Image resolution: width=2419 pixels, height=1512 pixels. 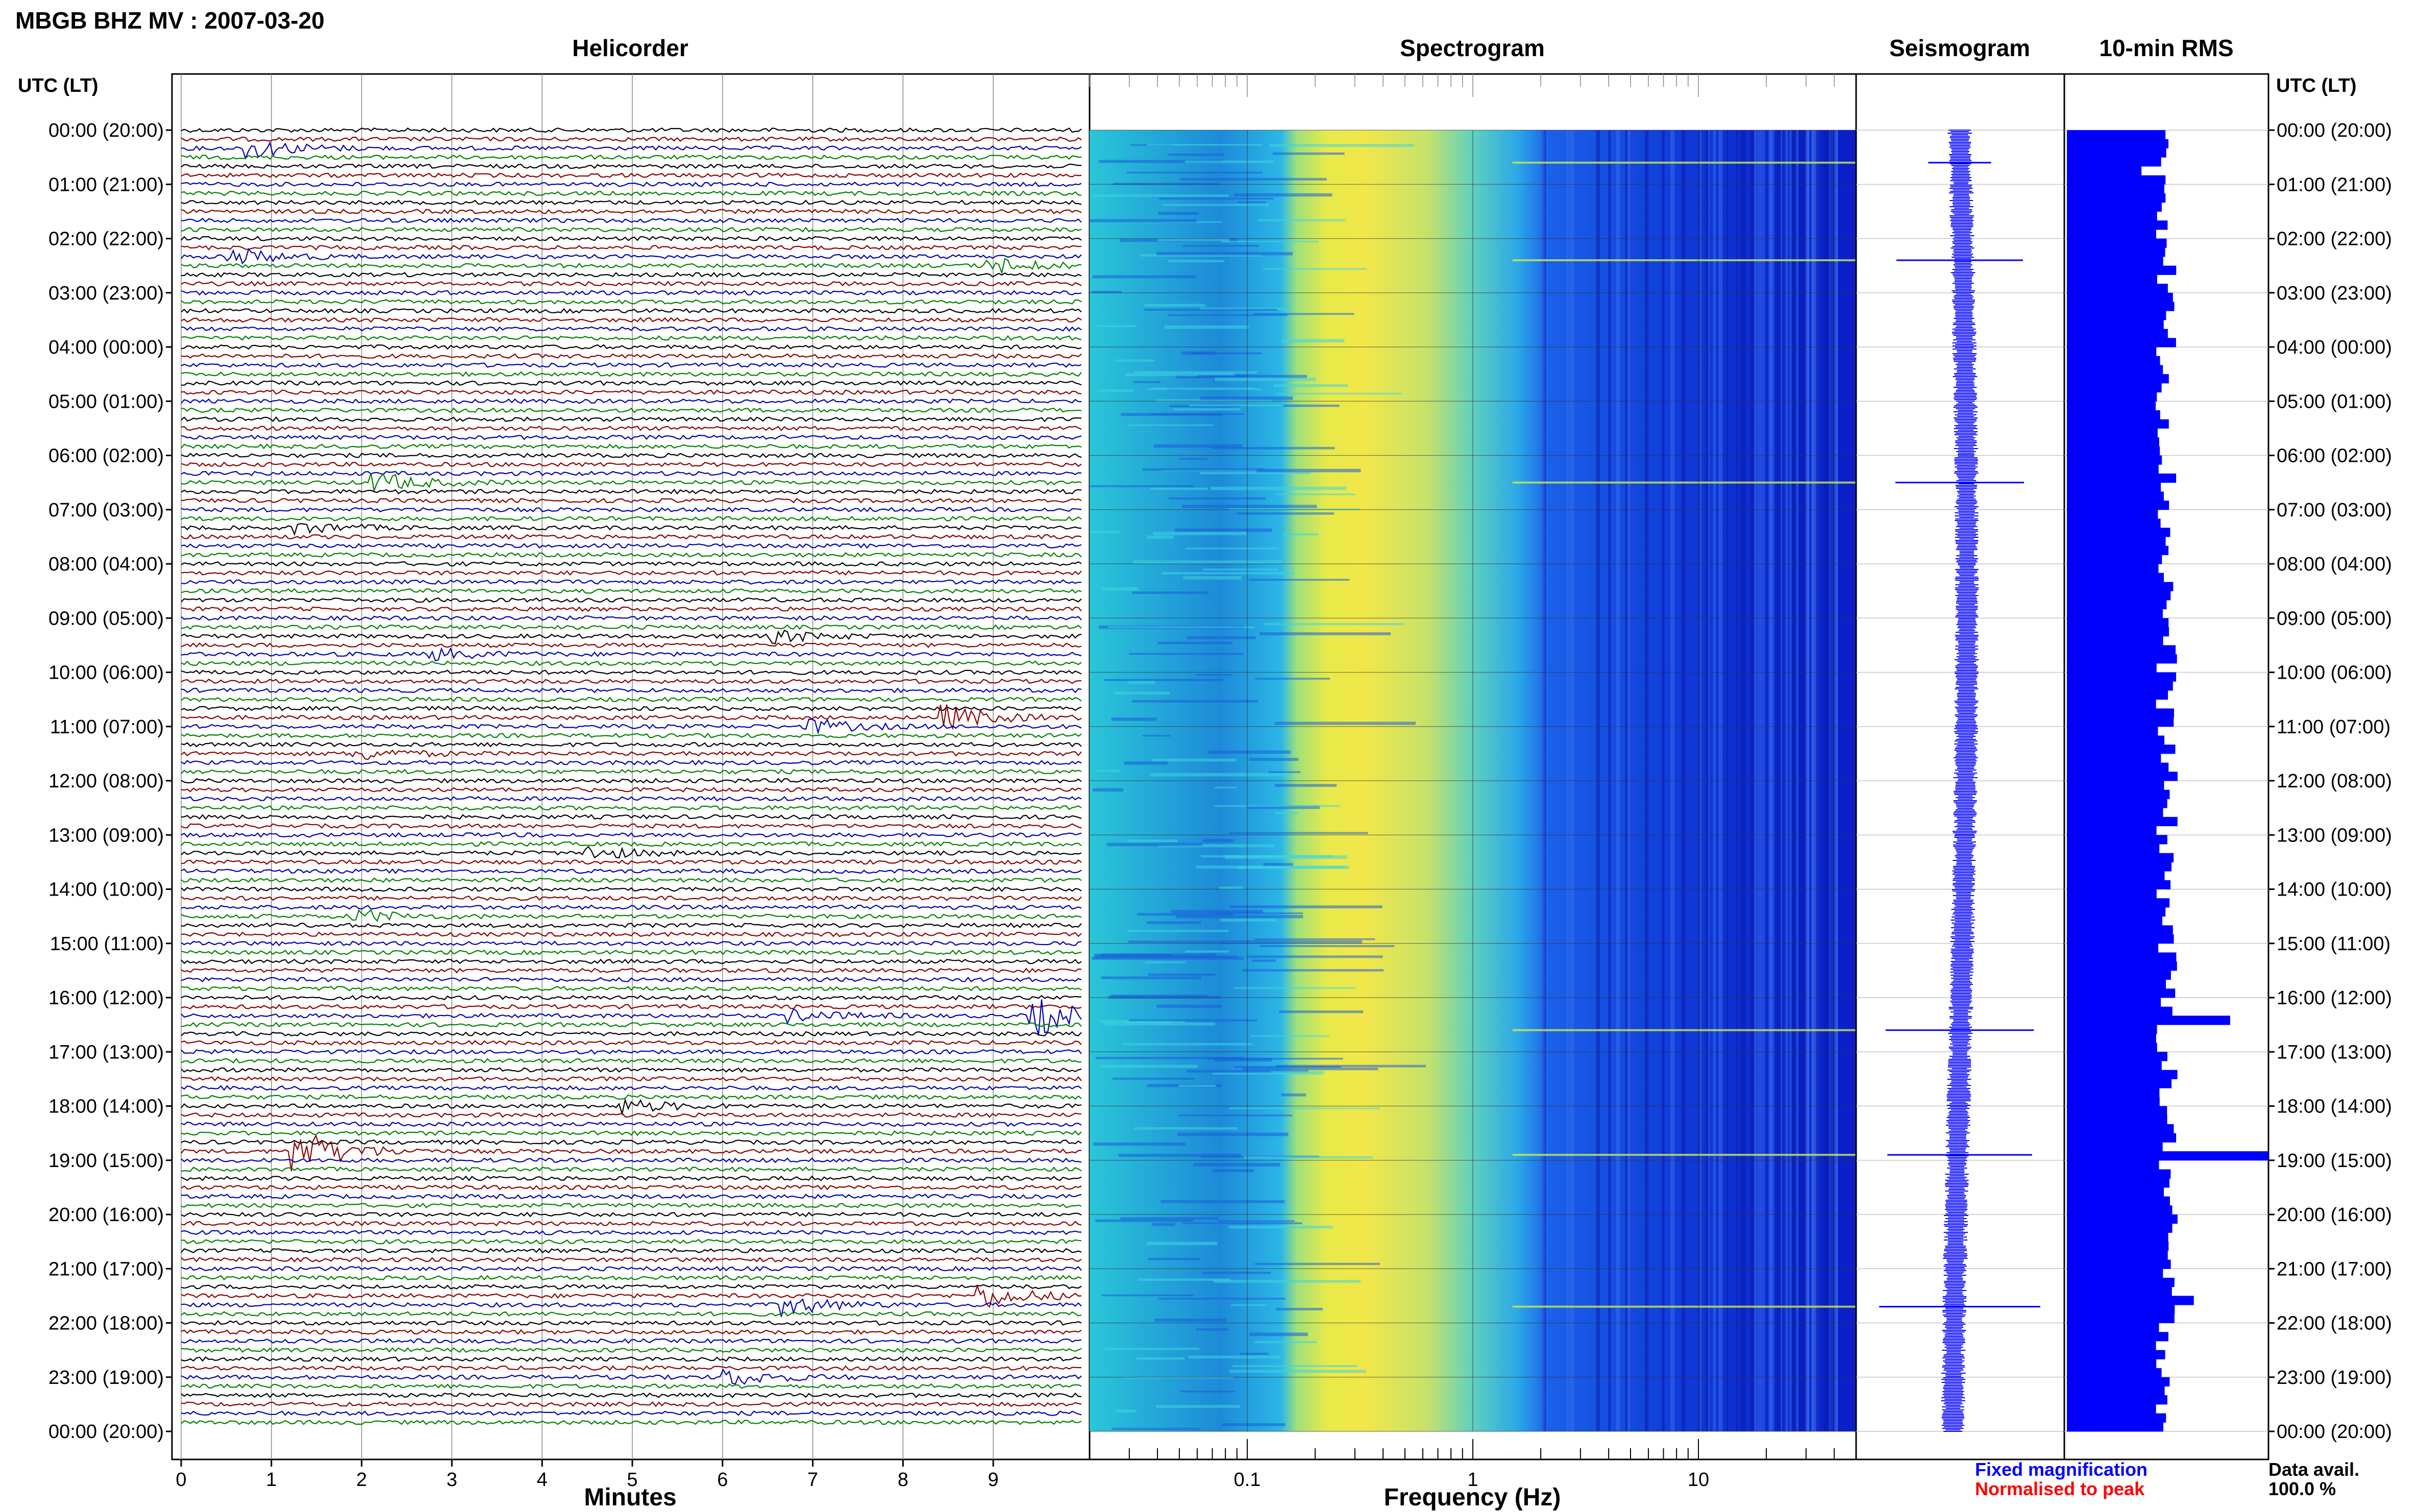 What do you see at coordinates (632, 1480) in the screenshot?
I see `helicorder-tick-label: 5` at bounding box center [632, 1480].